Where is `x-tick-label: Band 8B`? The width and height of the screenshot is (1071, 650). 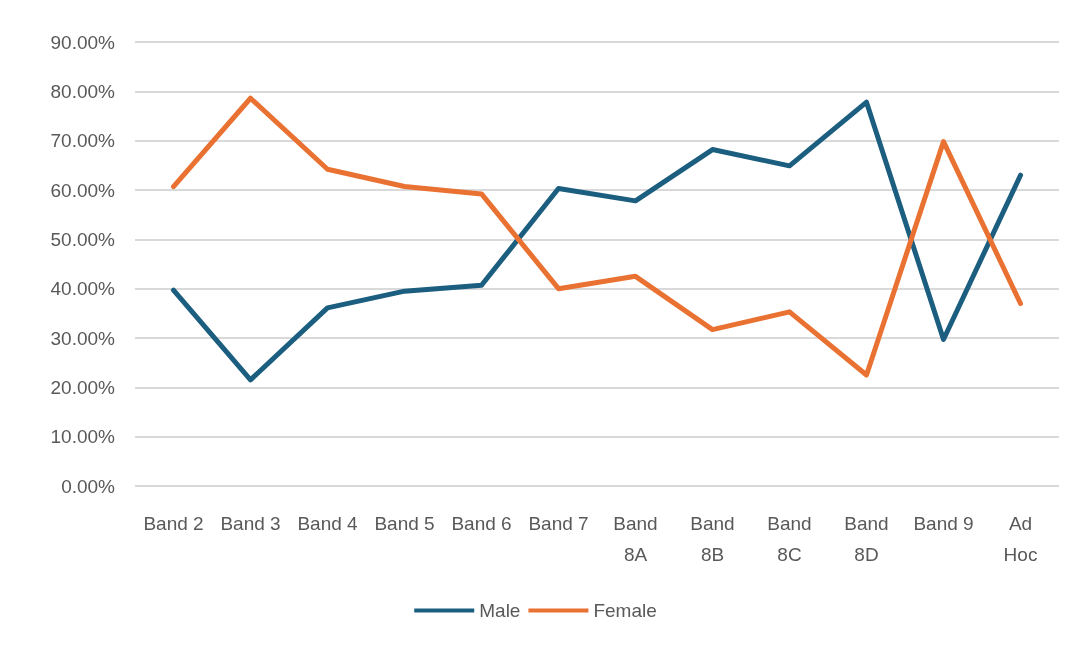
x-tick-label: Band 8B is located at coordinates (712, 539).